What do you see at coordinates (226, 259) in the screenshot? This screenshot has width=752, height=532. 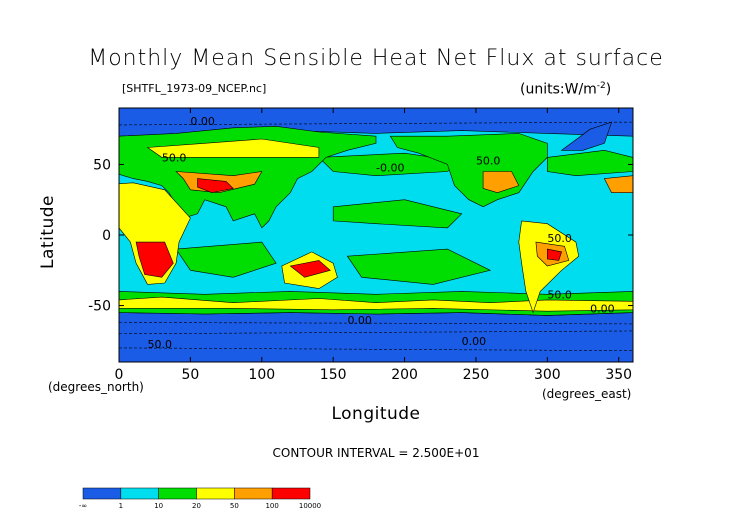 I see `indian-ocean-patch` at bounding box center [226, 259].